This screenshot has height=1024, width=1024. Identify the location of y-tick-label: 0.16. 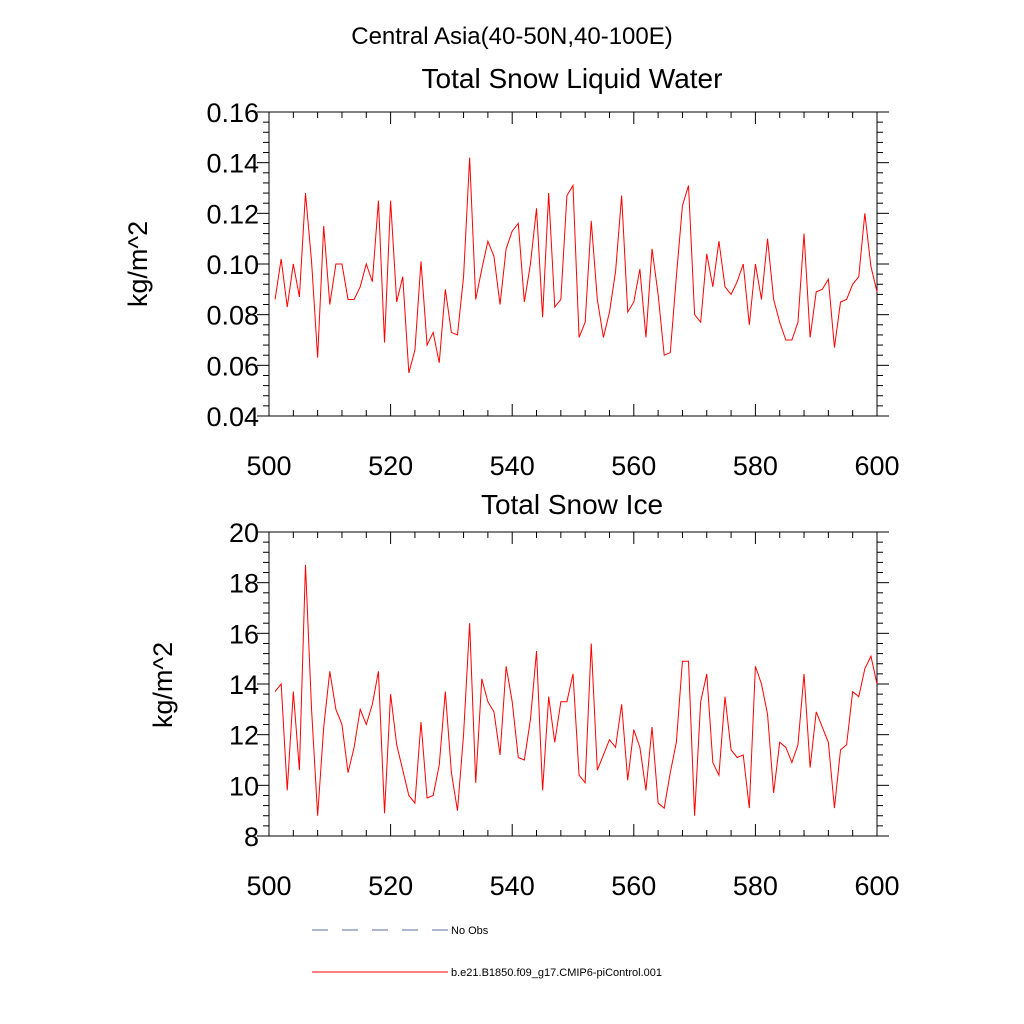
(232, 113).